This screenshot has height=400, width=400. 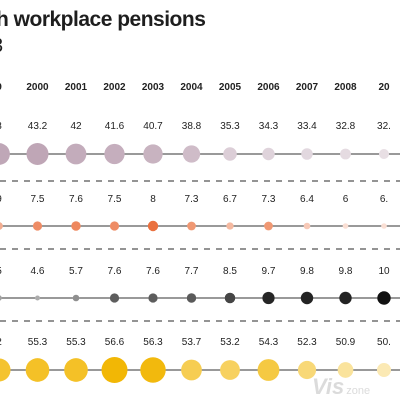 What do you see at coordinates (38, 126) in the screenshot?
I see `value-label: 43.2` at bounding box center [38, 126].